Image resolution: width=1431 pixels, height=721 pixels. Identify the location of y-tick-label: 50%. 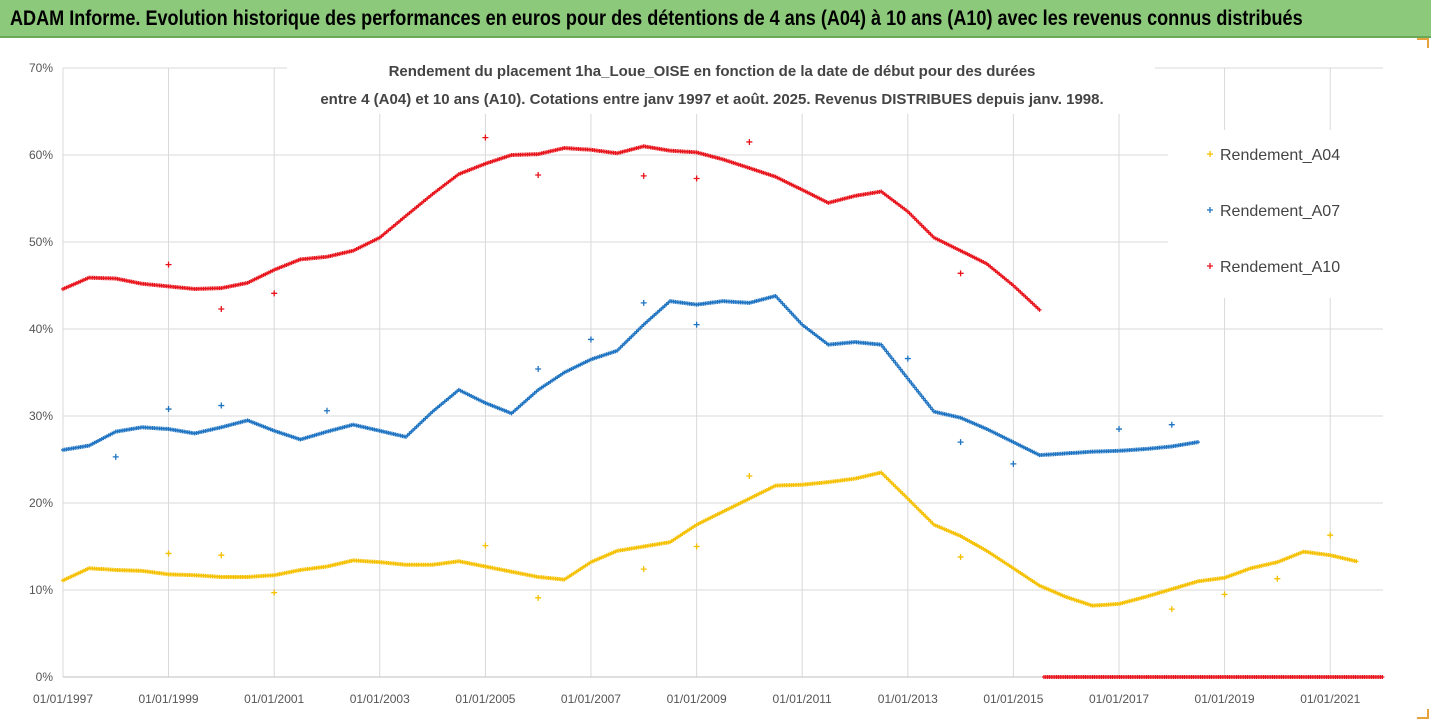
(41, 242).